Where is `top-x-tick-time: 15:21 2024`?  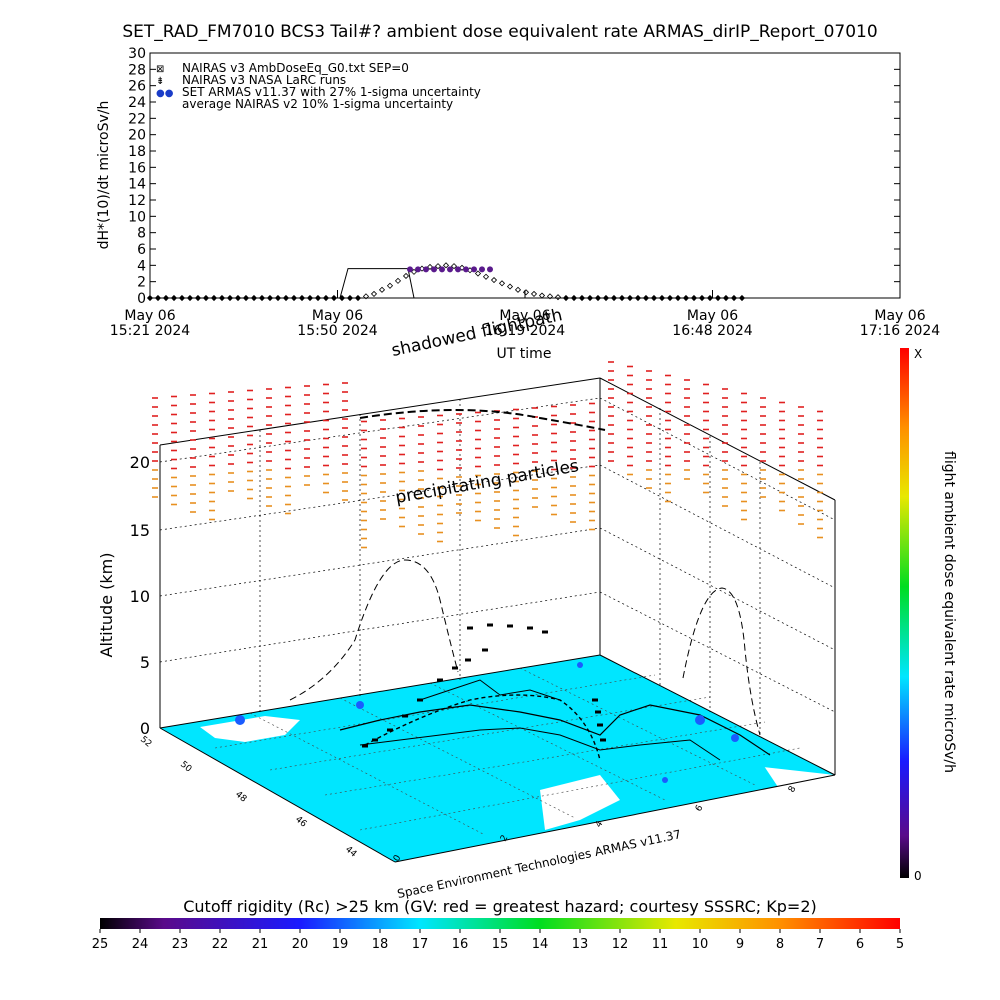 top-x-tick-time: 15:21 2024 is located at coordinates (150, 331).